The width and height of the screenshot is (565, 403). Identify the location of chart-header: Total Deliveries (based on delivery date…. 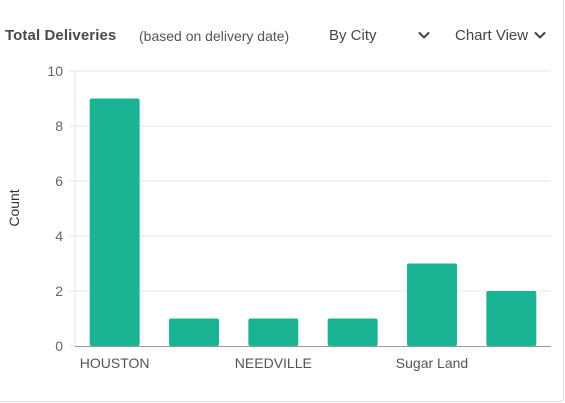
(282, 30).